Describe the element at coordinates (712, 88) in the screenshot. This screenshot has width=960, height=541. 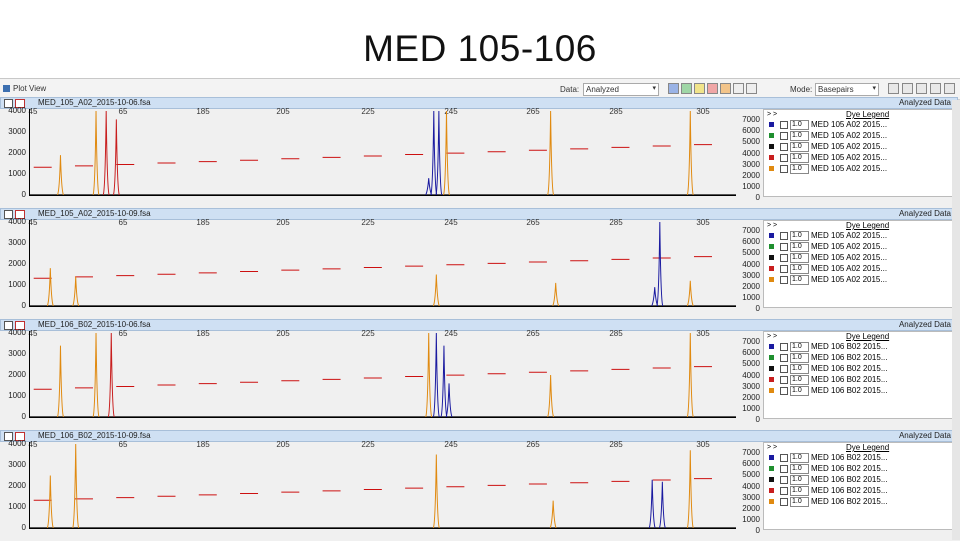
I see `dye-red-toggle` at that location.